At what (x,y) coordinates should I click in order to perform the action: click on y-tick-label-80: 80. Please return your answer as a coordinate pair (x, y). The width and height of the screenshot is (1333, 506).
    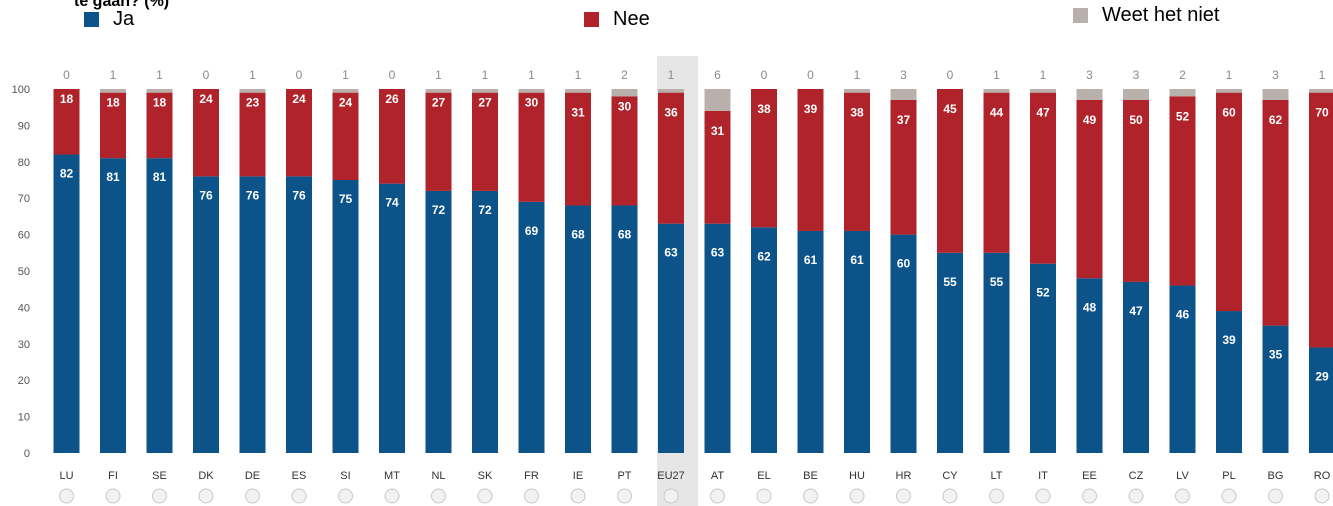
    Looking at the image, I should click on (24, 163).